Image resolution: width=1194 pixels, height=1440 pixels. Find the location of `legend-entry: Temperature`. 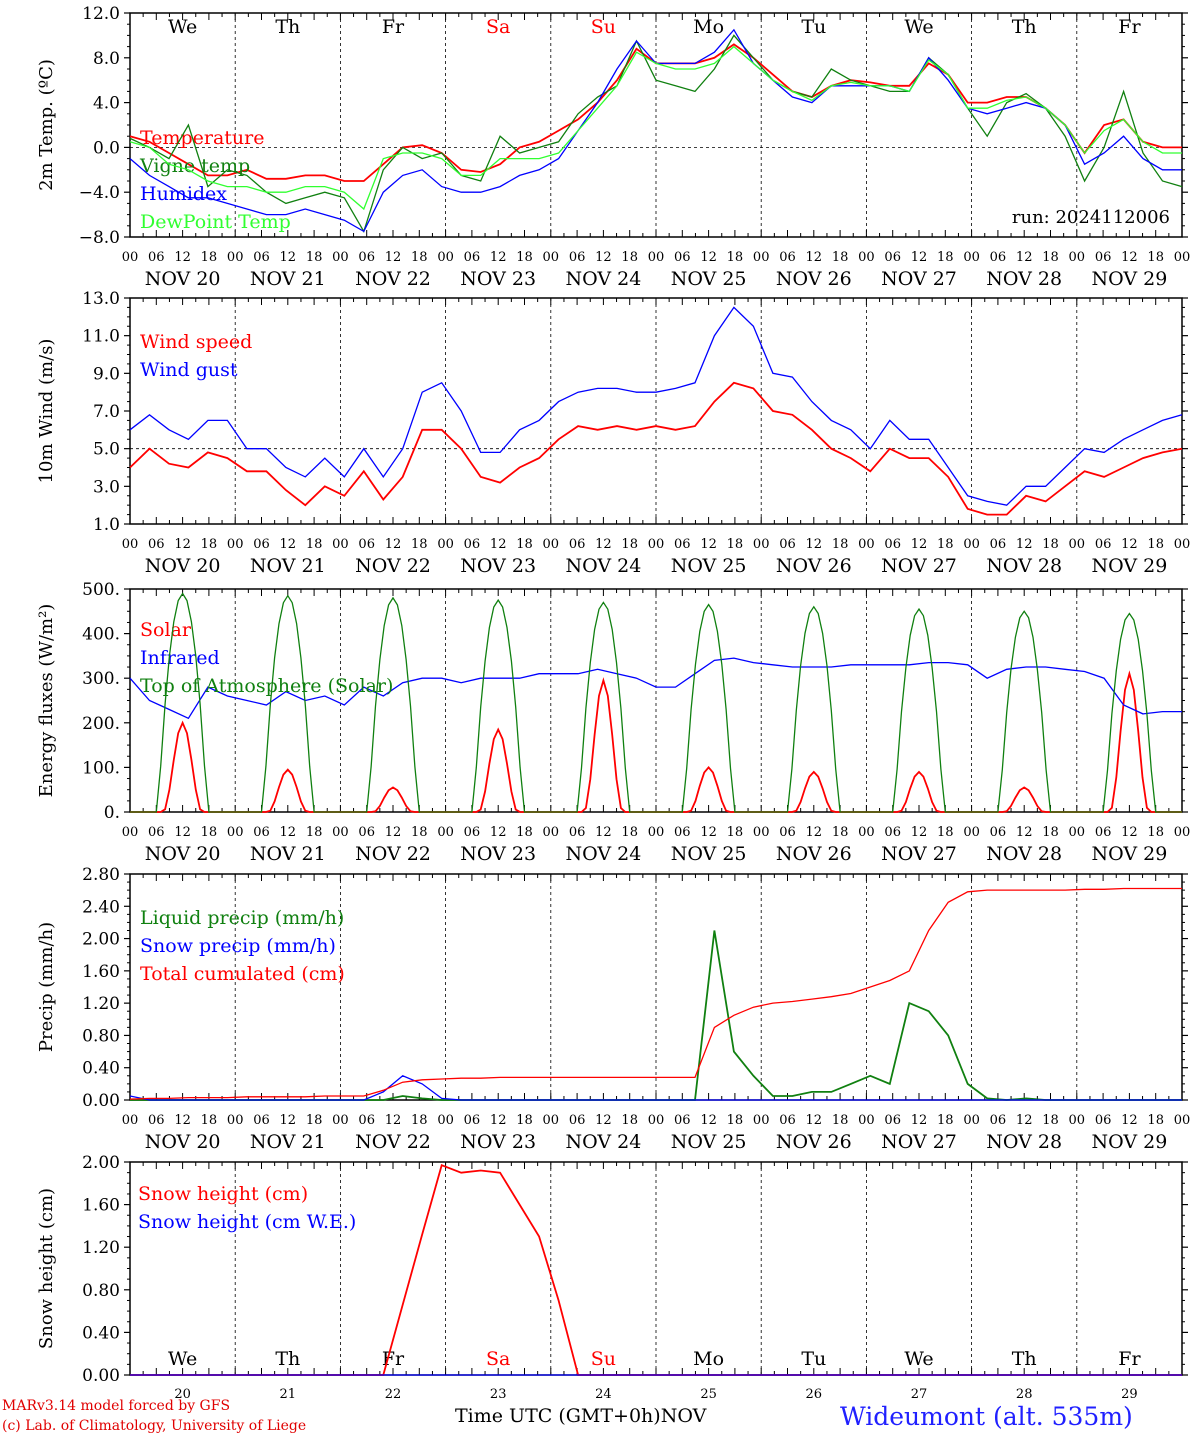

legend-entry: Temperature is located at coordinates (202, 138).